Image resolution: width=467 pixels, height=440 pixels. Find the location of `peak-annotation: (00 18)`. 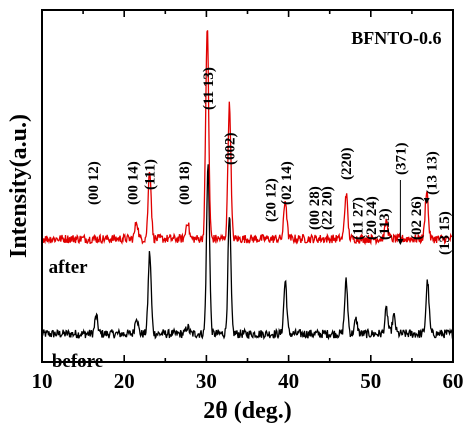

peak-annotation: (00 18) is located at coordinates (185, 183).